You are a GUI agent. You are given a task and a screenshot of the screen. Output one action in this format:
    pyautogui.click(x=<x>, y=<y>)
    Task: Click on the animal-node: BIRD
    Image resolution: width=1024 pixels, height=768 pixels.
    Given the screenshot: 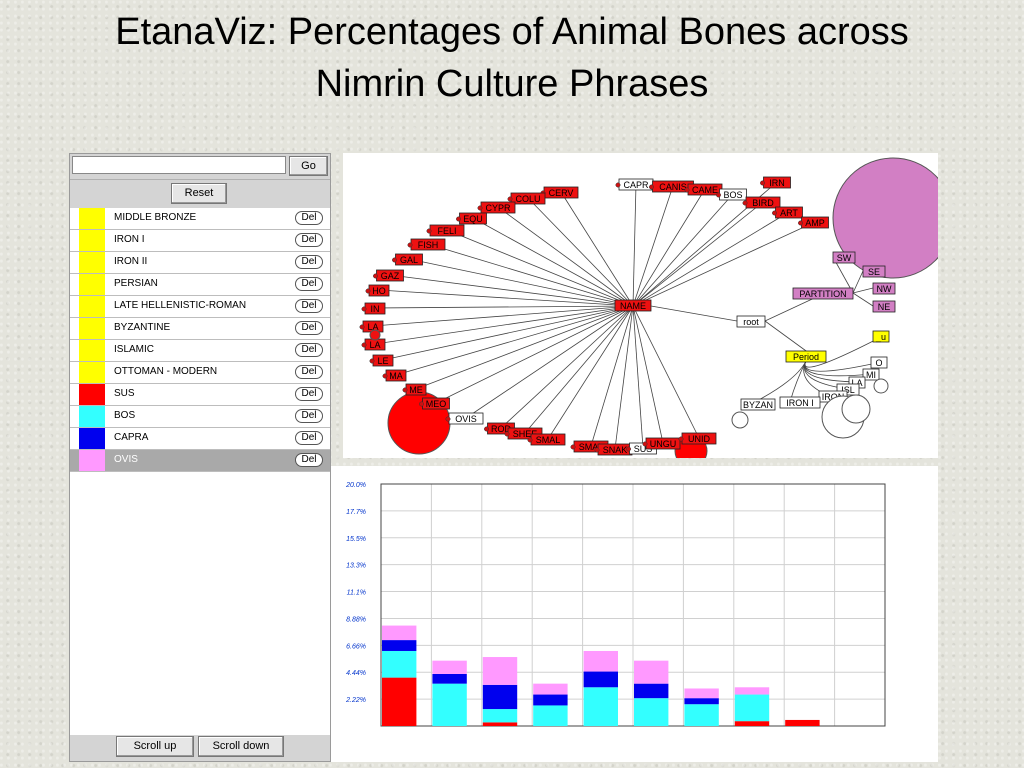 What is the action you would take?
    pyautogui.click(x=763, y=203)
    